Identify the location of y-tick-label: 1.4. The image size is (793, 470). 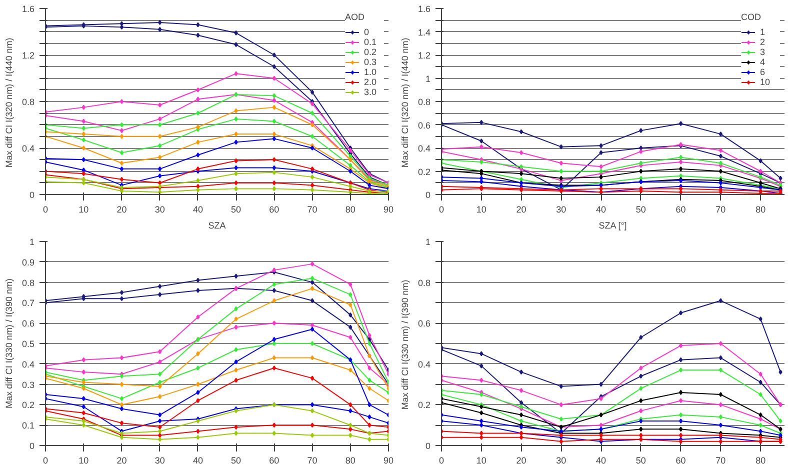
(424, 32).